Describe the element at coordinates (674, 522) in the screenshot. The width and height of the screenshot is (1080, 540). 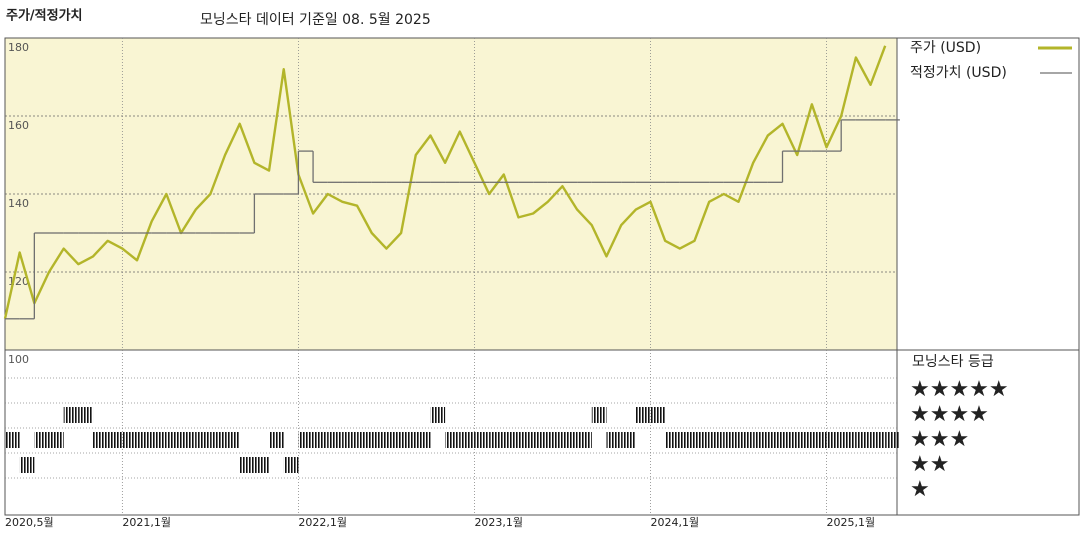
I see `x-tick-label: 2024,1월` at that location.